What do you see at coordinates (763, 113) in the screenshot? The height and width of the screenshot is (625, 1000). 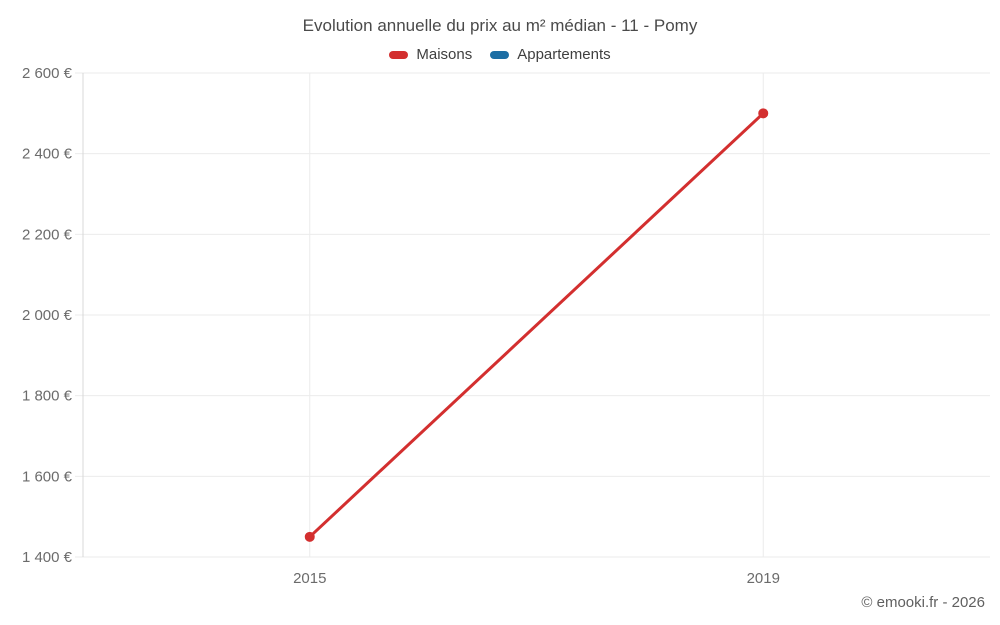 I see `data-point-maisons-2019` at bounding box center [763, 113].